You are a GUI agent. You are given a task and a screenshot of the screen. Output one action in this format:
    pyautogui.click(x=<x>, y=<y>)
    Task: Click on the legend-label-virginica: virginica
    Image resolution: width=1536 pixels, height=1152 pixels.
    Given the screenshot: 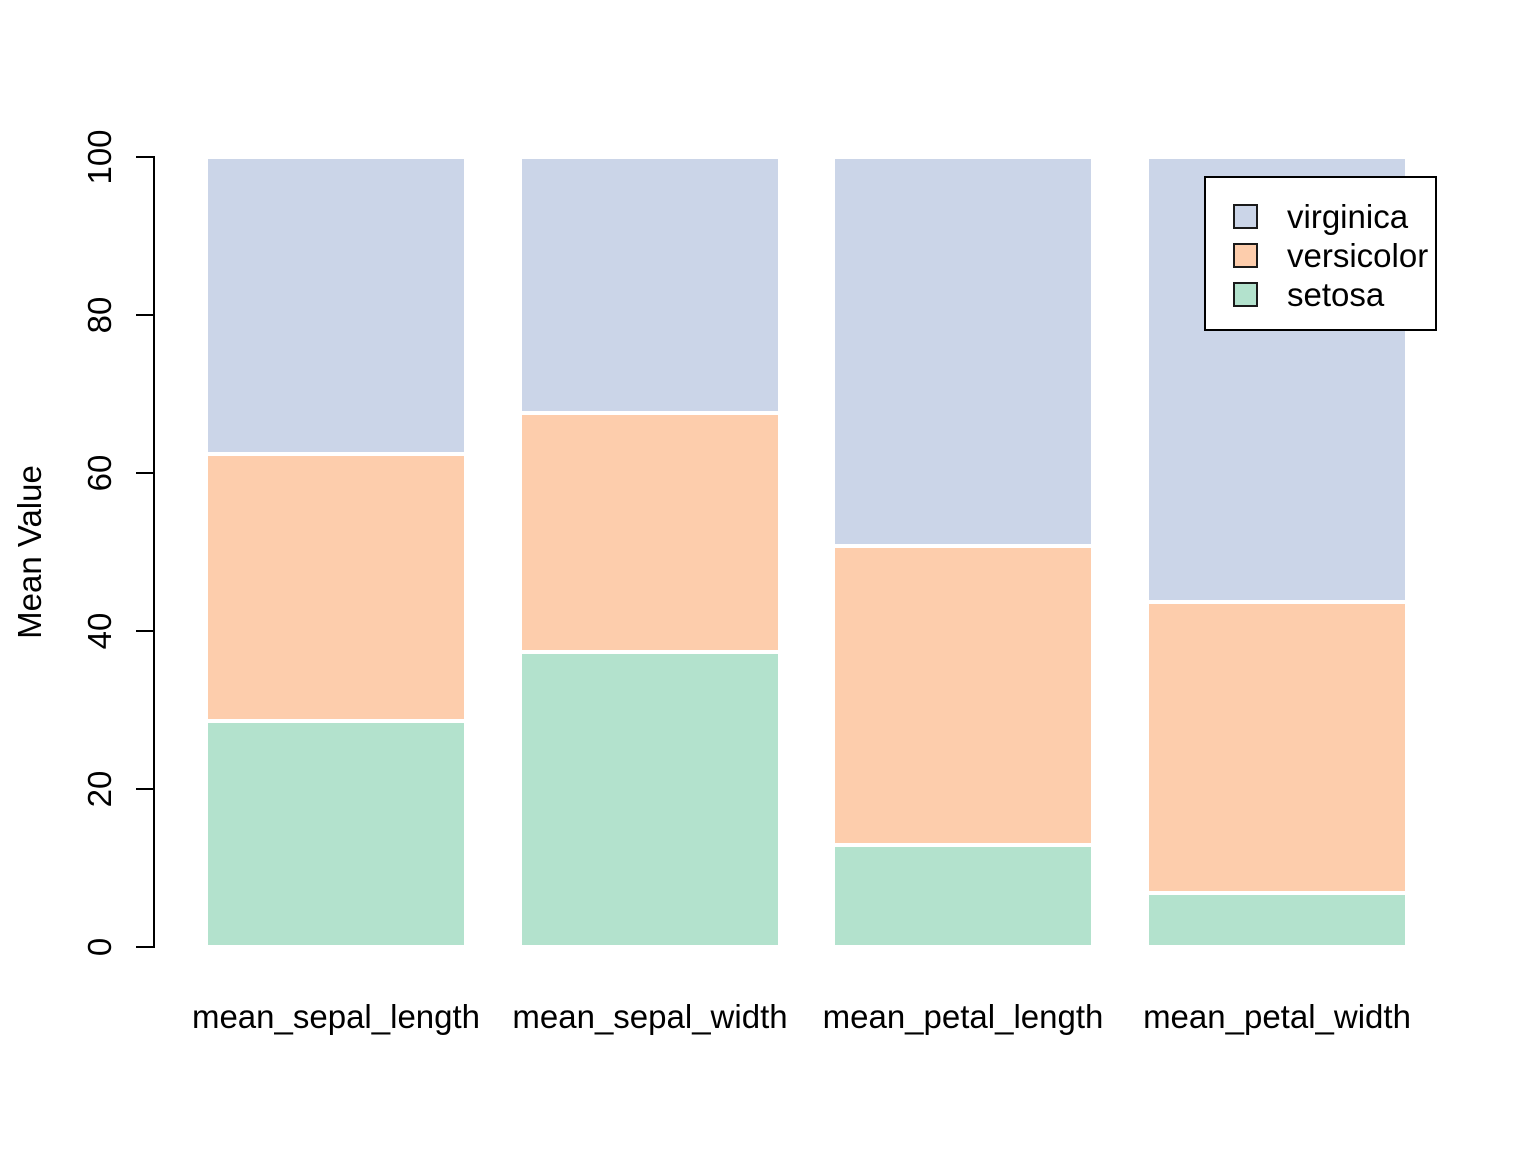 What is the action you would take?
    pyautogui.click(x=1348, y=216)
    